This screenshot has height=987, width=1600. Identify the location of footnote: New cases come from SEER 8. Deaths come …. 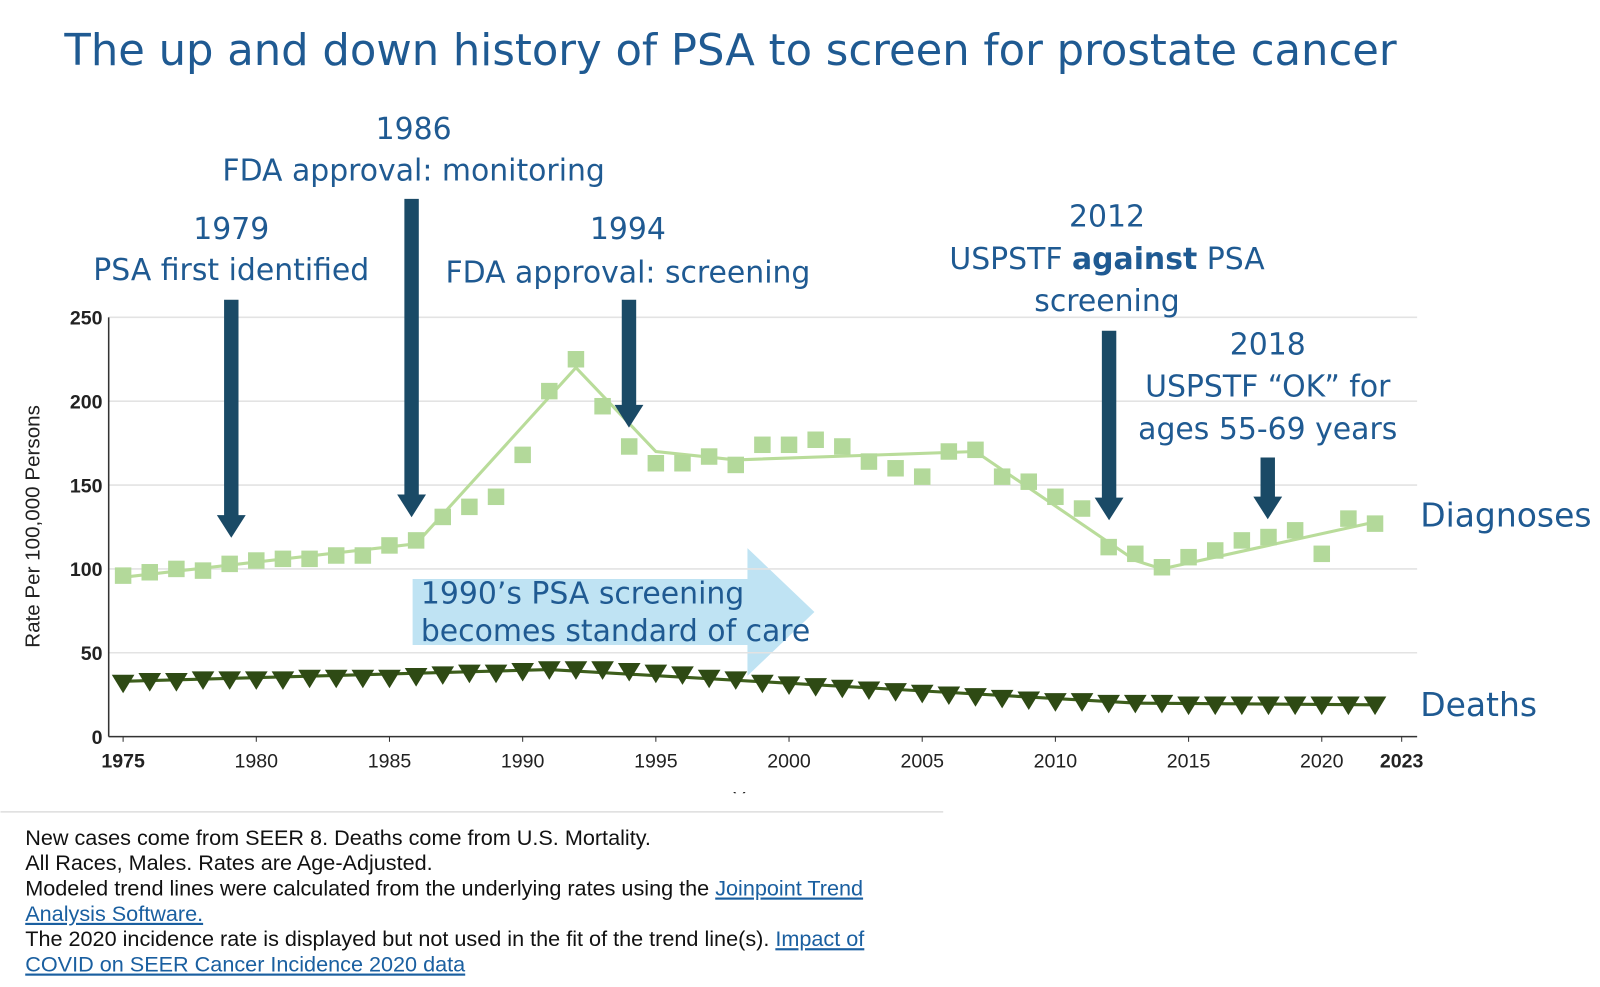
(338, 837).